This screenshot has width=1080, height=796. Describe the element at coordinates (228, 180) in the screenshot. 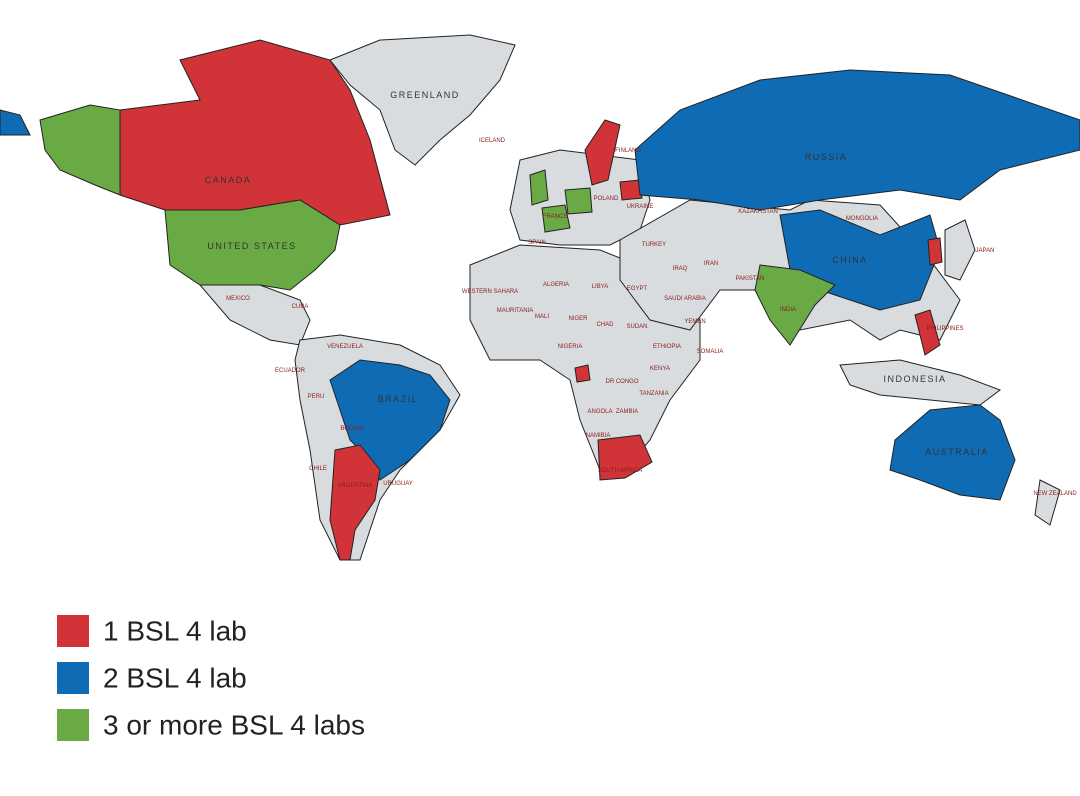

I see `country-label: CANADA` at that location.